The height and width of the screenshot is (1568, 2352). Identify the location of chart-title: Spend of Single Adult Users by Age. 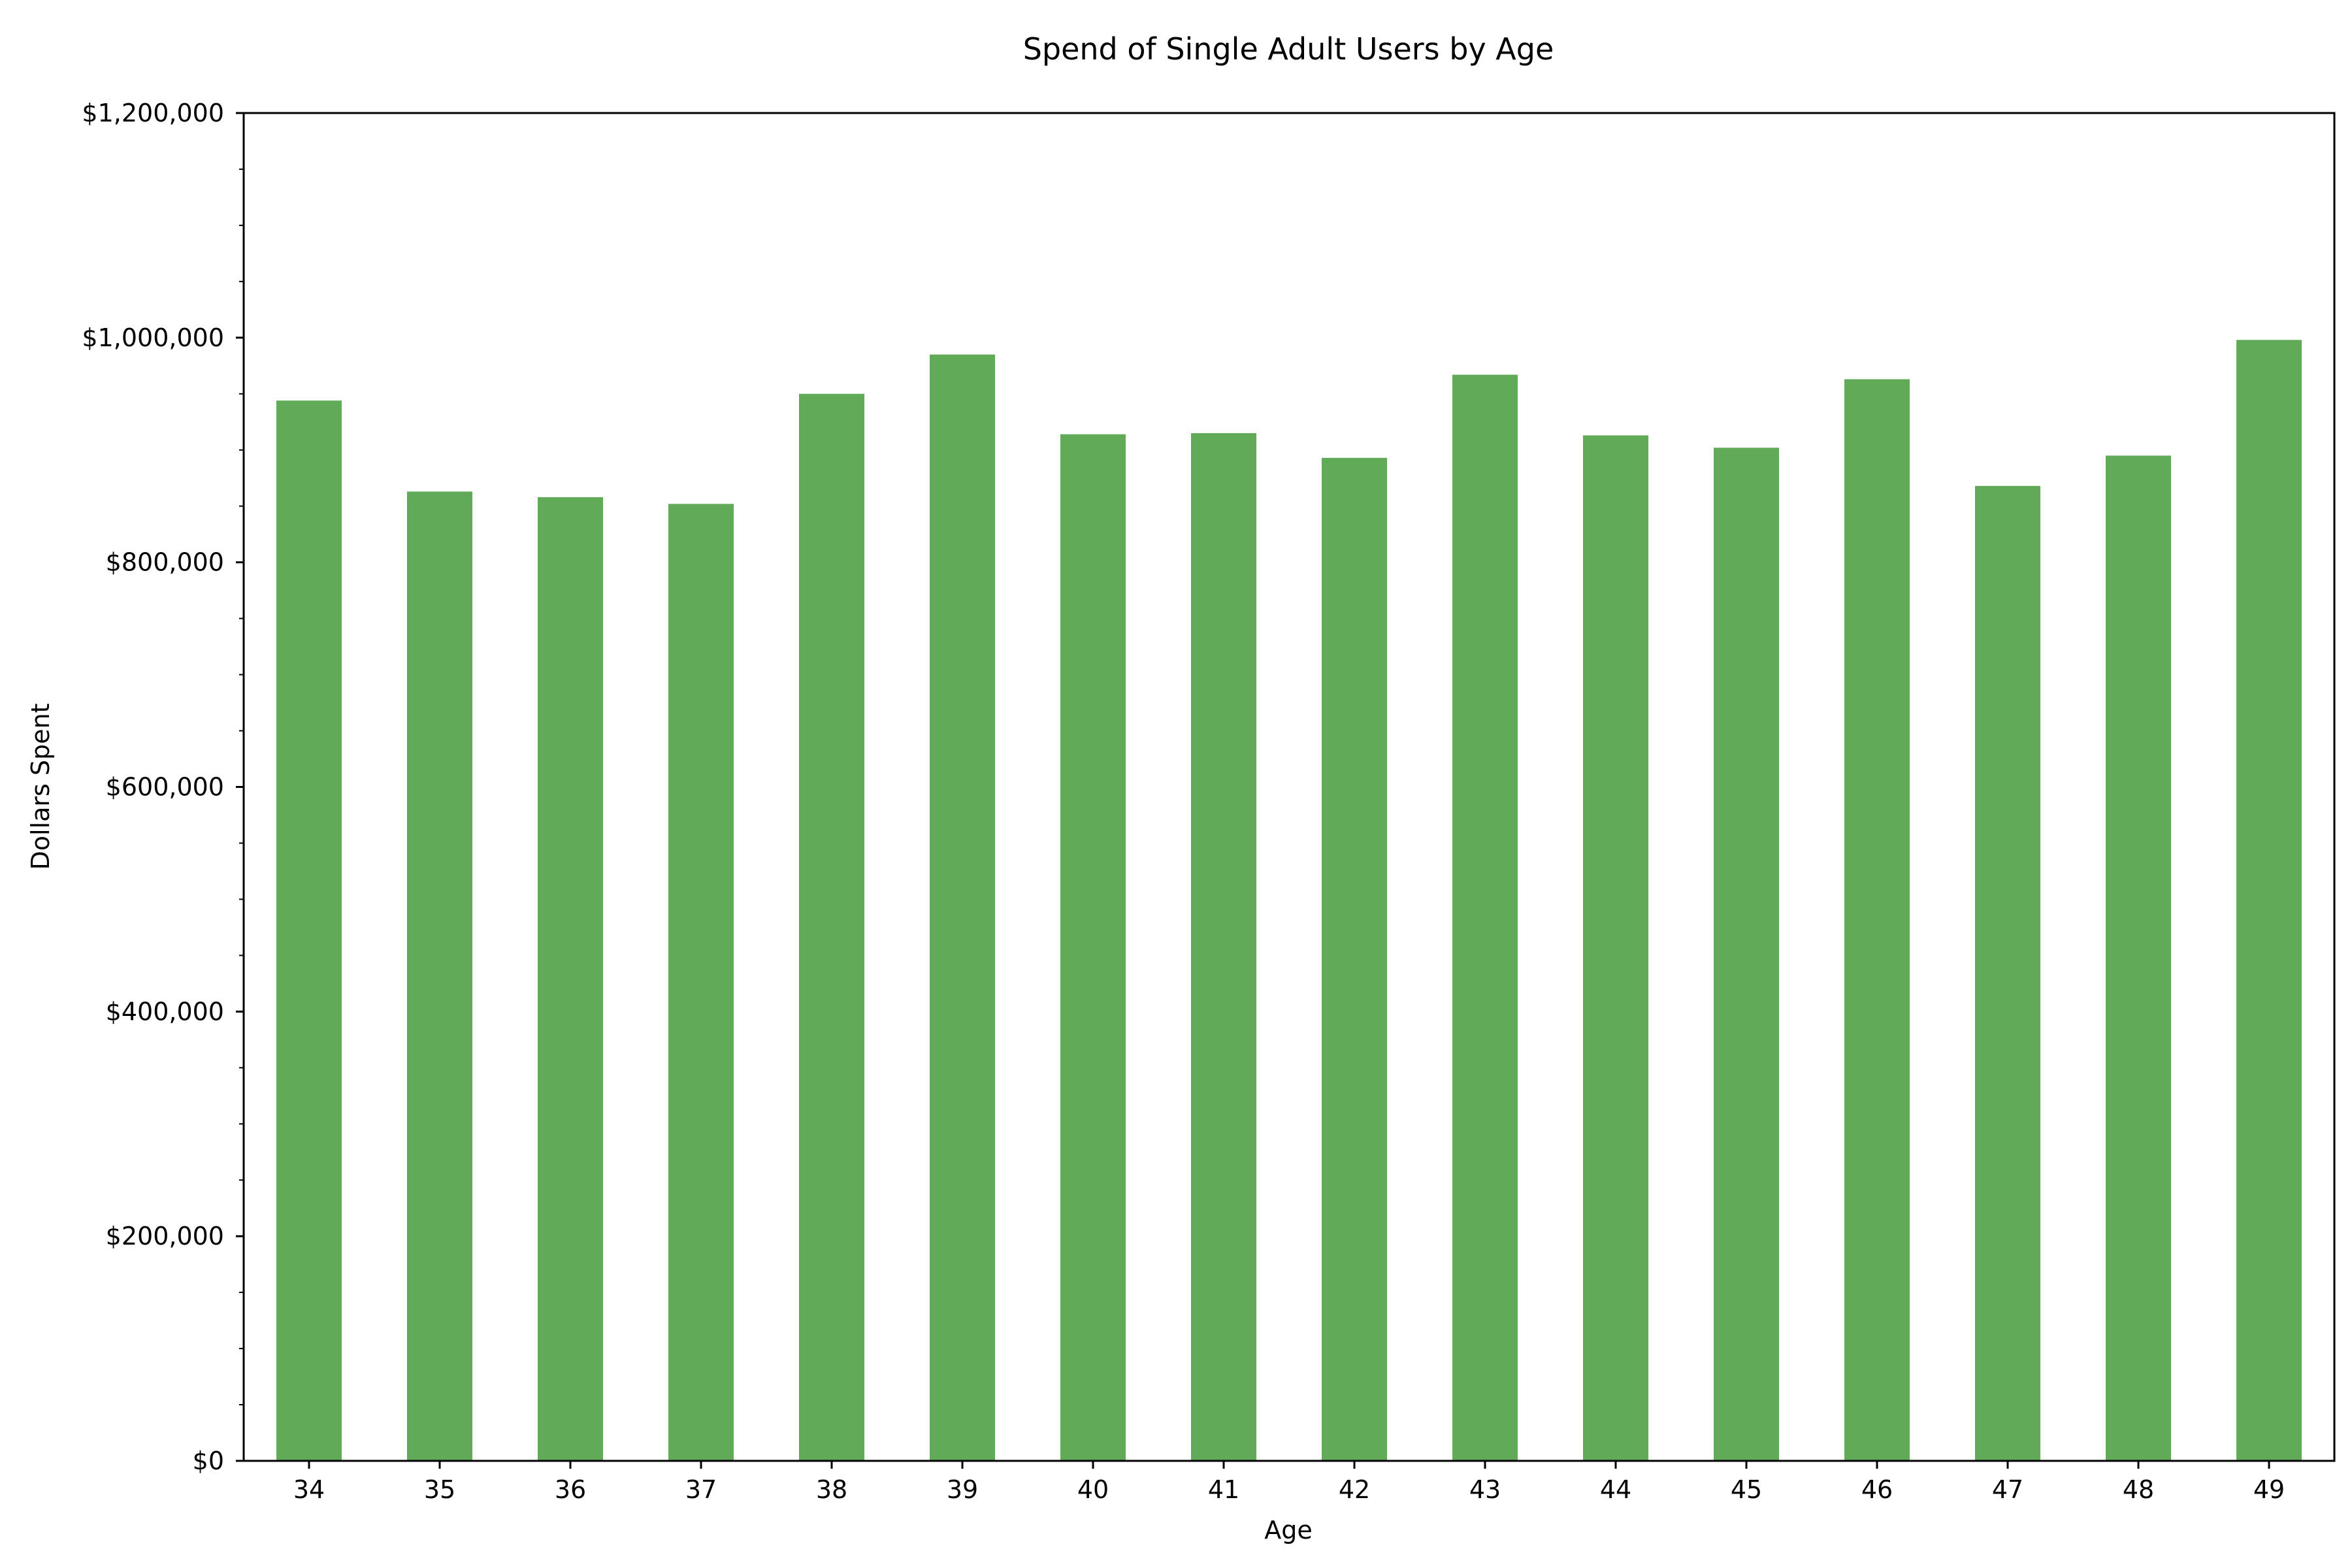
(1288, 49).